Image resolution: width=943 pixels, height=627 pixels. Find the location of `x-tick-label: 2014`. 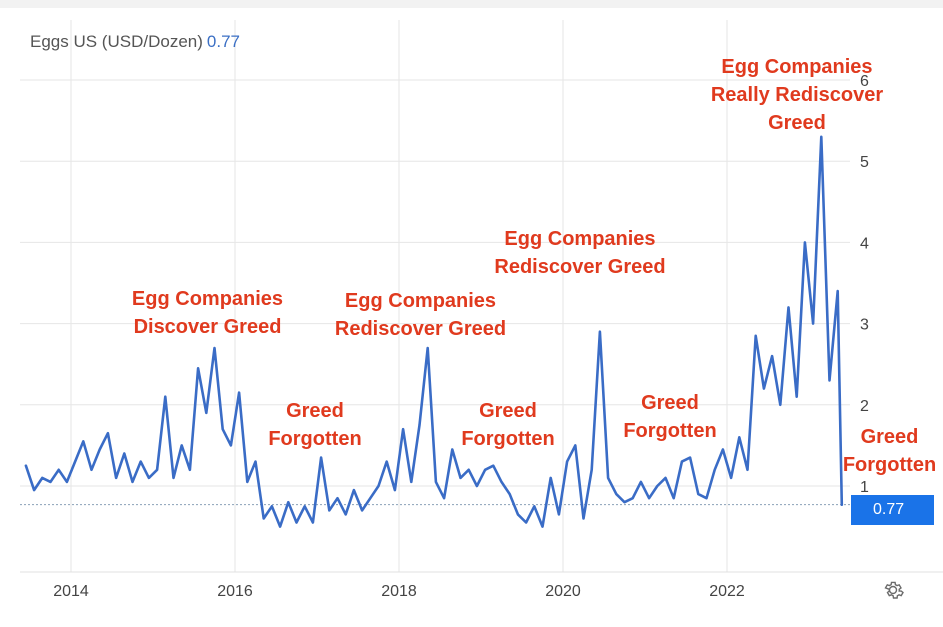

x-tick-label: 2014 is located at coordinates (71, 591).